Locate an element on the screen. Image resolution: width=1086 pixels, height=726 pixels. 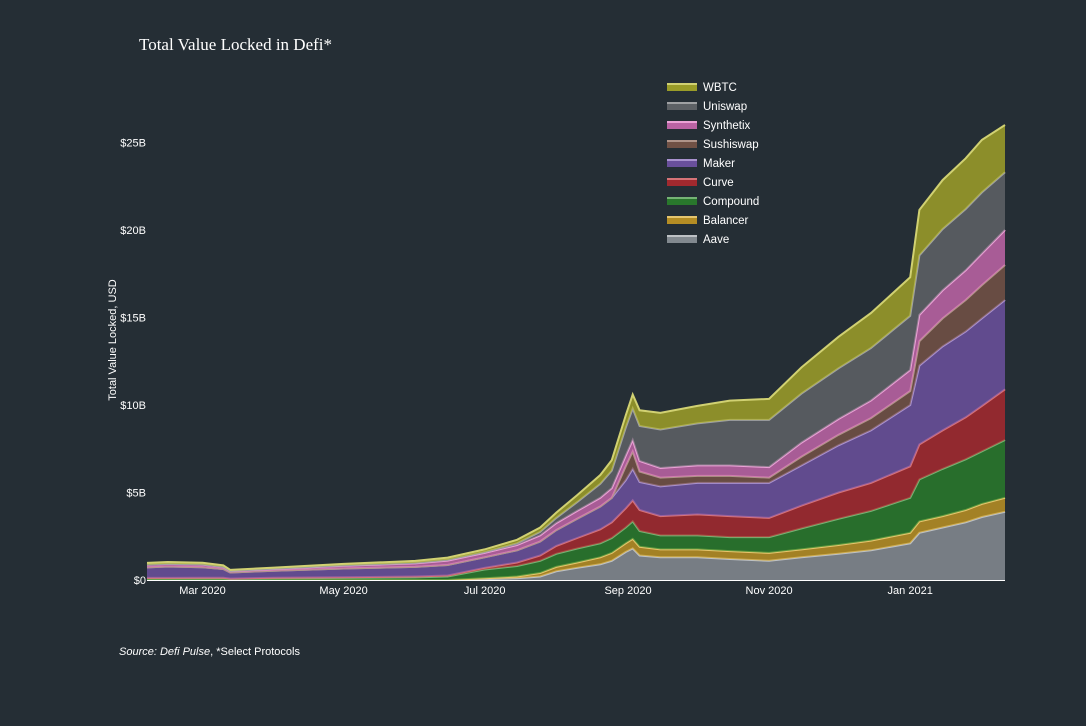
legend-item-uniswap: Uniswap is located at coordinates (707, 107).